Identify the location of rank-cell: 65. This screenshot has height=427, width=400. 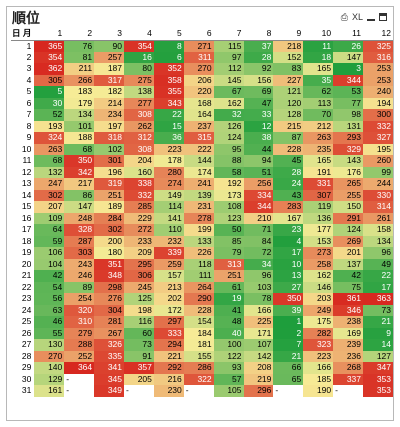
(288, 379).